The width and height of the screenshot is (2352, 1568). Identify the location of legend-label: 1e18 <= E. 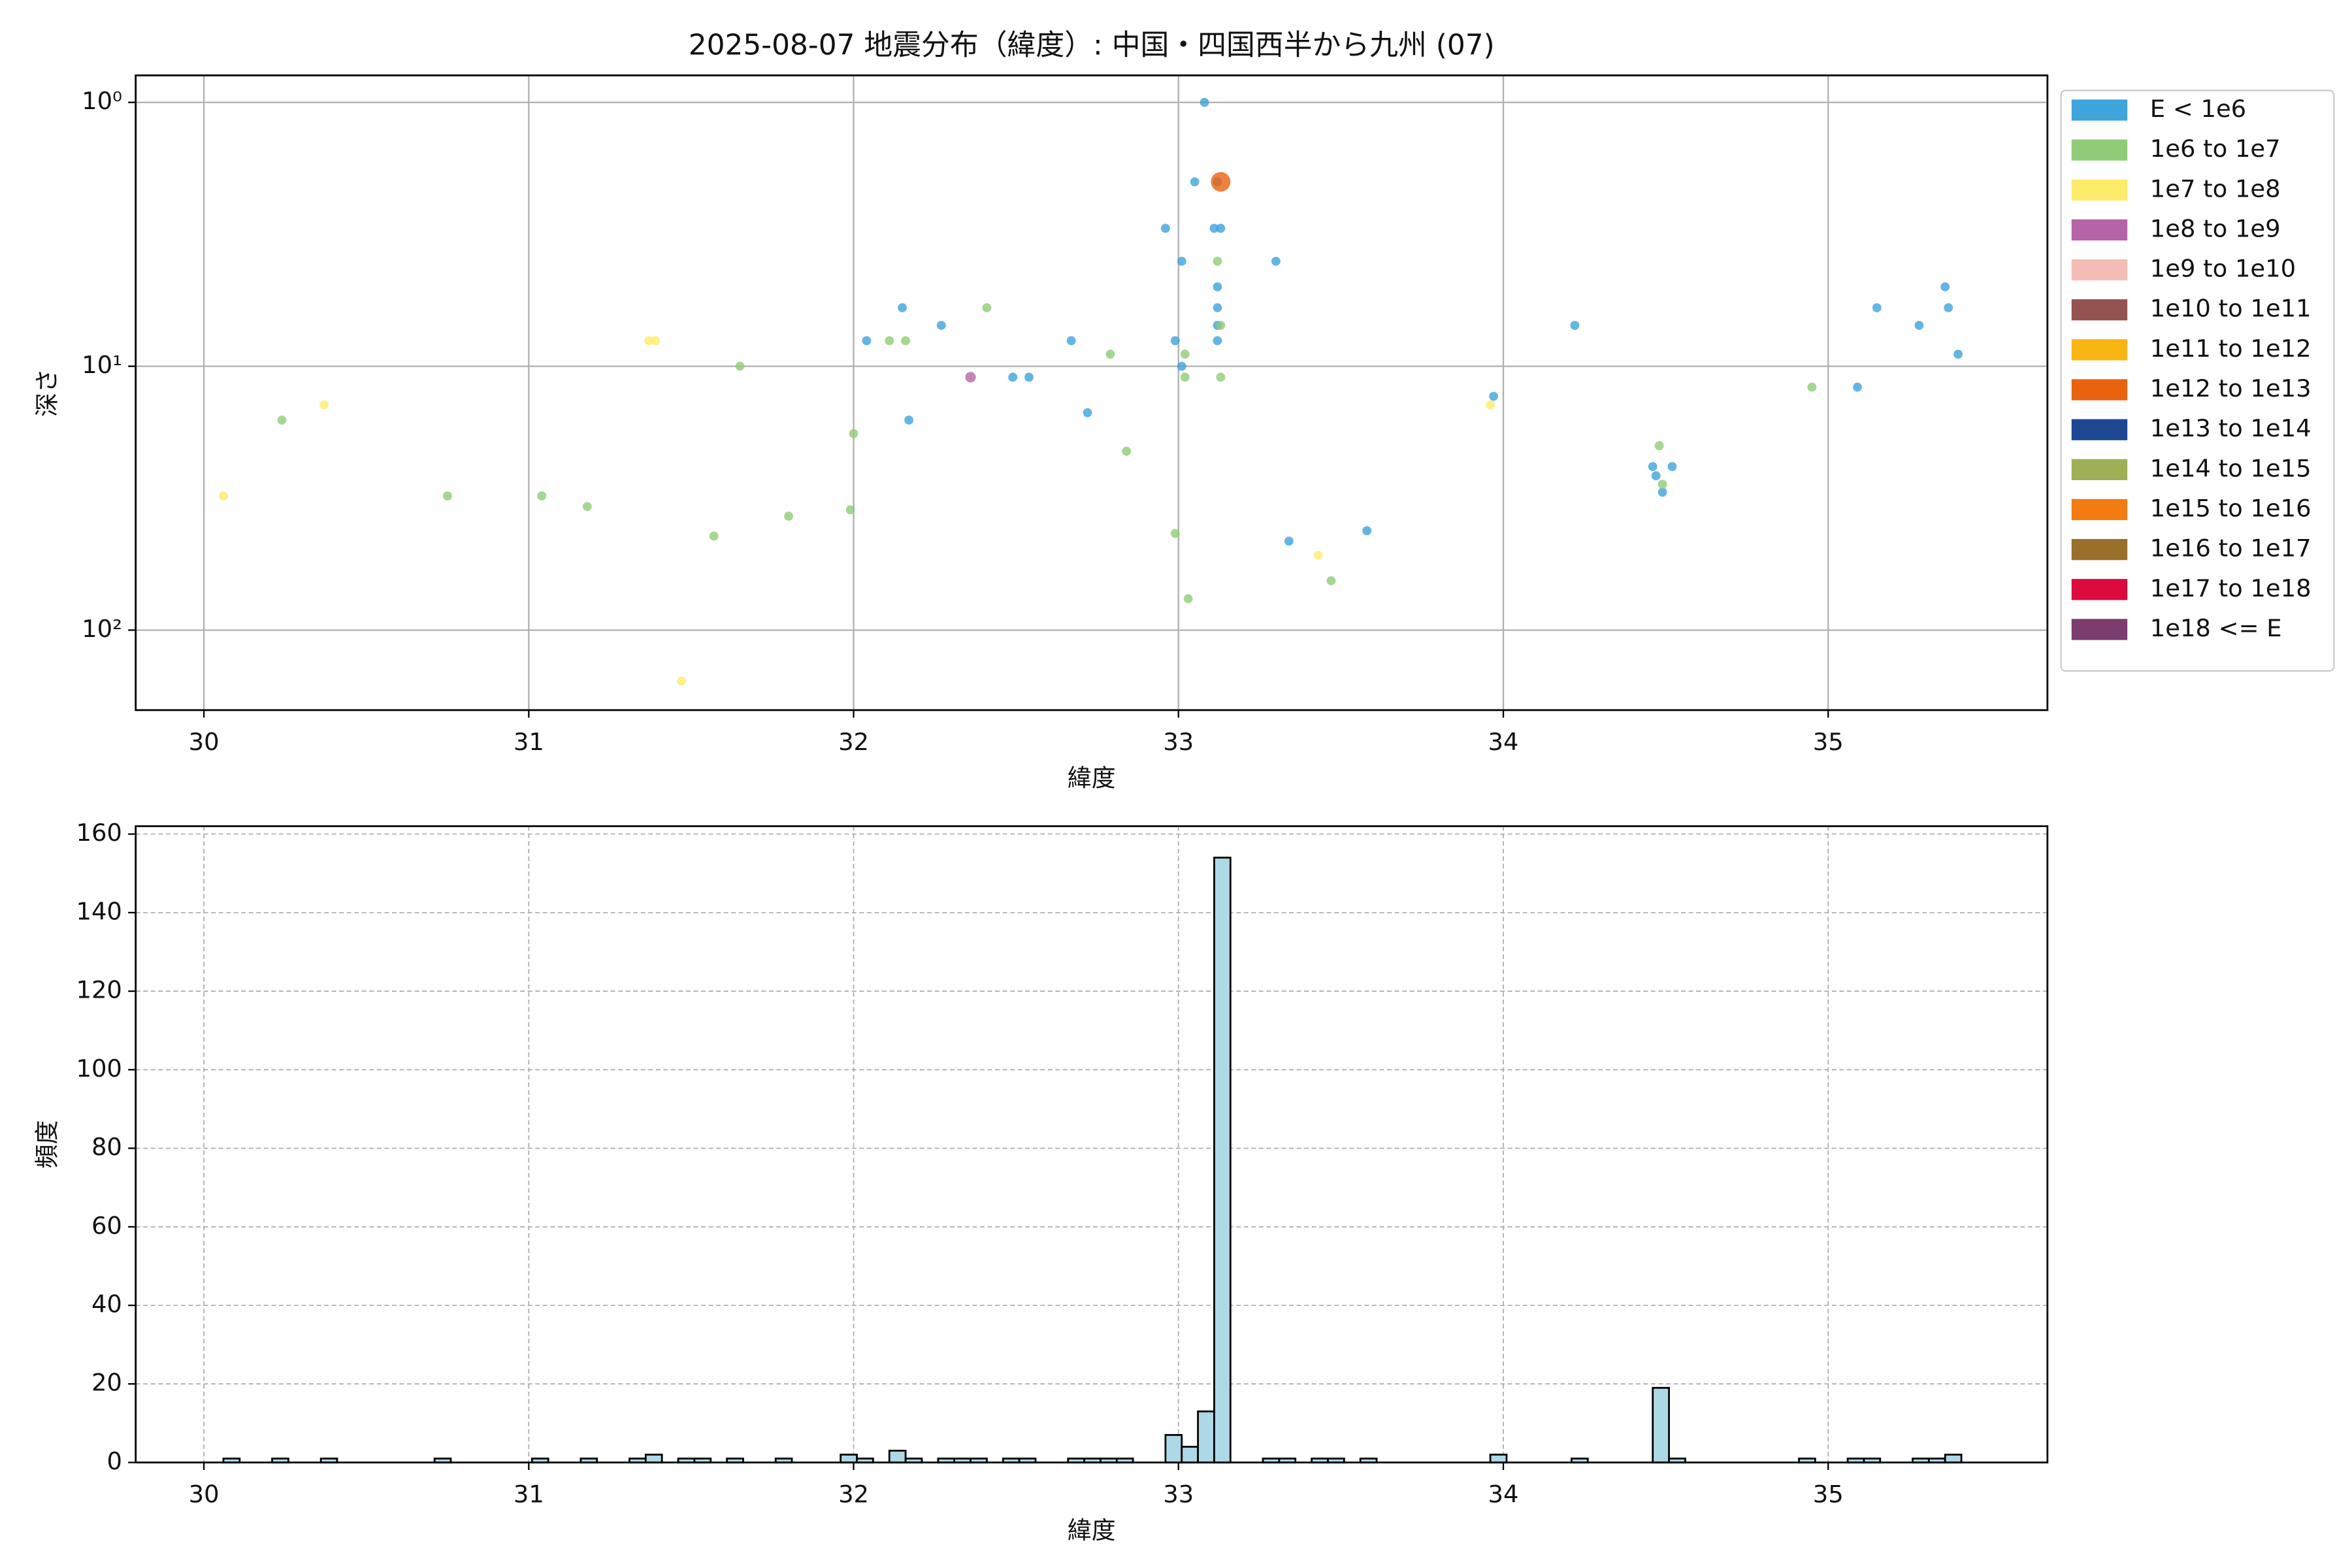
(2216, 628).